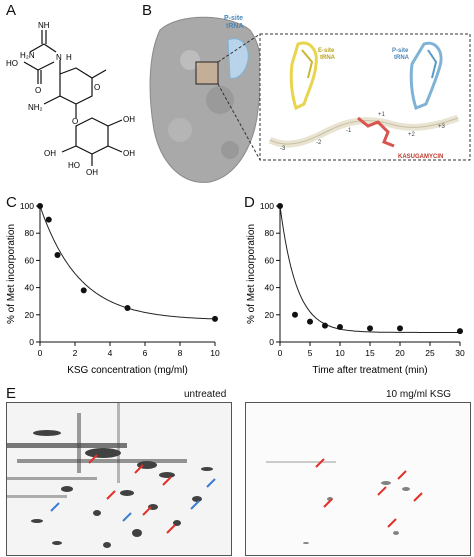 This screenshot has width=474, height=557. I want to click on x-tick-label: 25, so click(430, 353).